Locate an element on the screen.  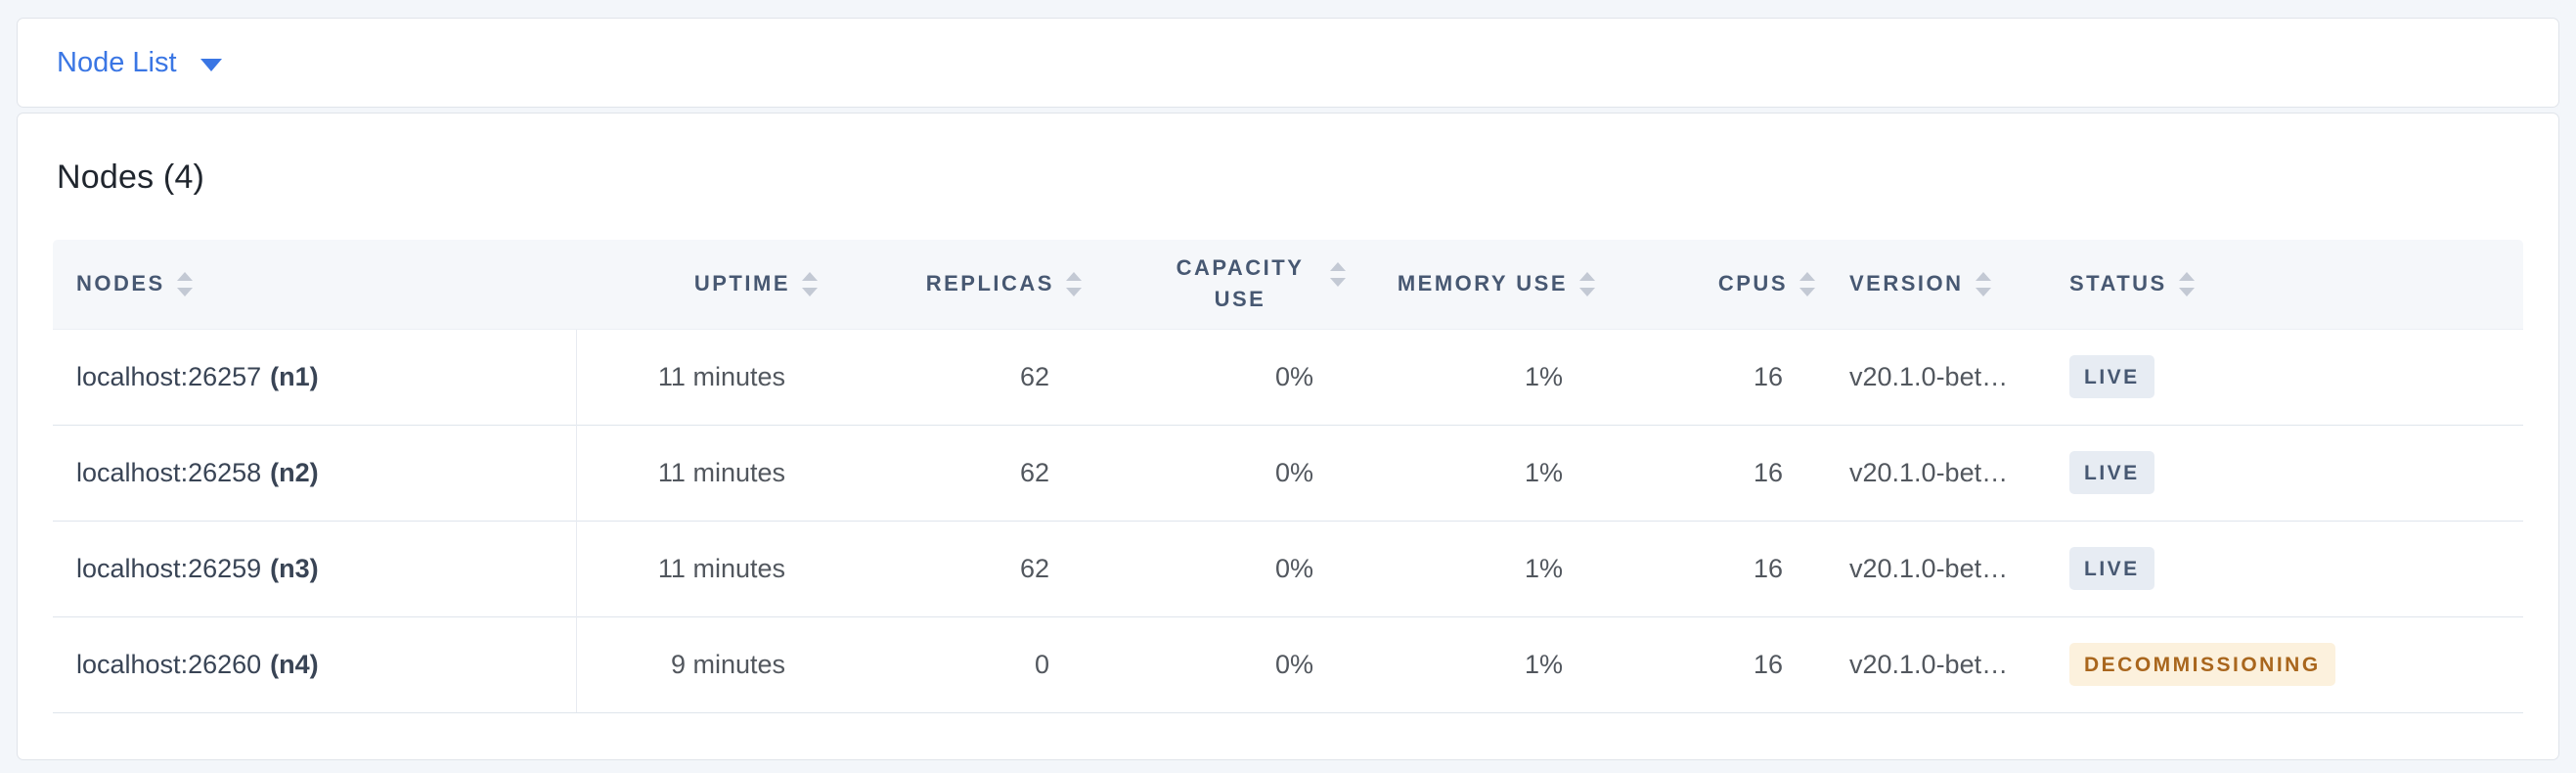
node-address-cell: localhost:26260 (n4) is located at coordinates (315, 664).